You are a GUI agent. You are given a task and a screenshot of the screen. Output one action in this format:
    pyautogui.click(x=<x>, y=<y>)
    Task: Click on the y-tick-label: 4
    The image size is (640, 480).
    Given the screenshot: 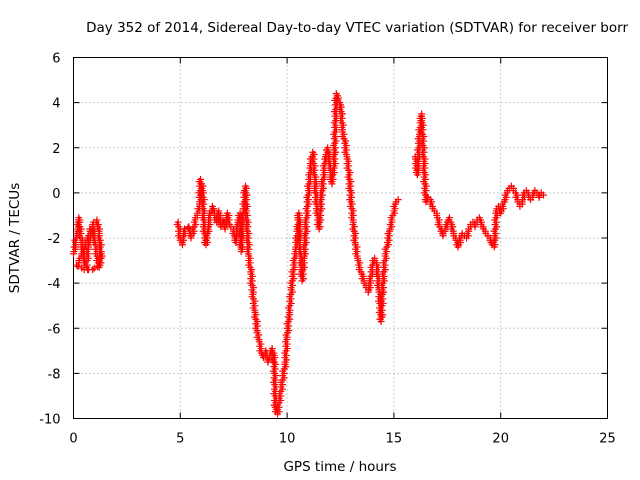 What is the action you would take?
    pyautogui.click(x=56, y=104)
    